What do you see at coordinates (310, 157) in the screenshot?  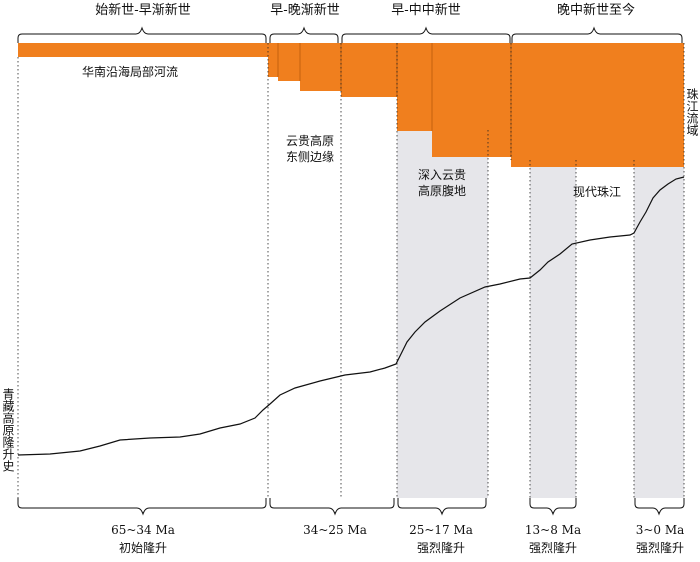 I see `label-east-margin-2: 东侧边缘` at bounding box center [310, 157].